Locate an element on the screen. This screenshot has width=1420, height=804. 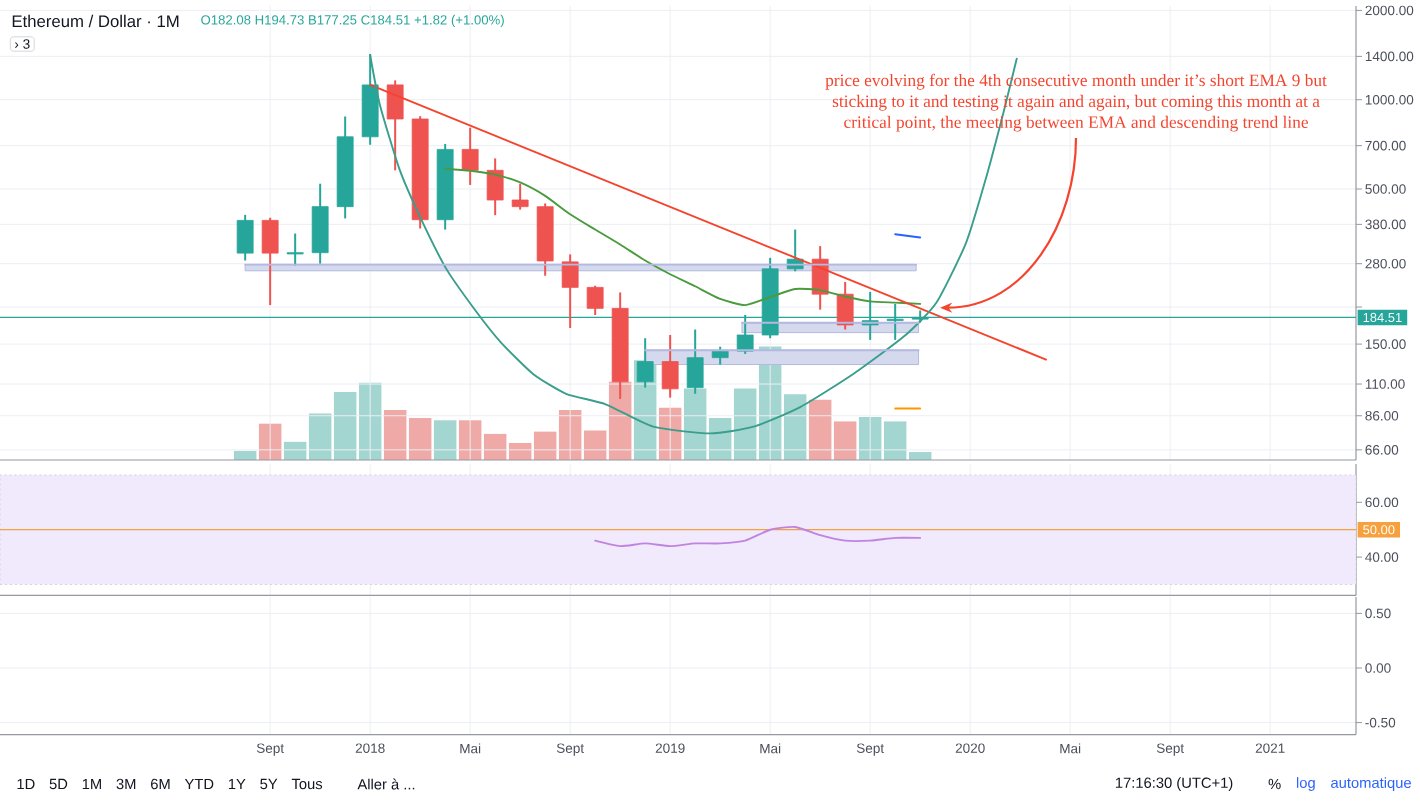
chart-title: Ethereum / Dollar · 1M is located at coordinates (95, 21).